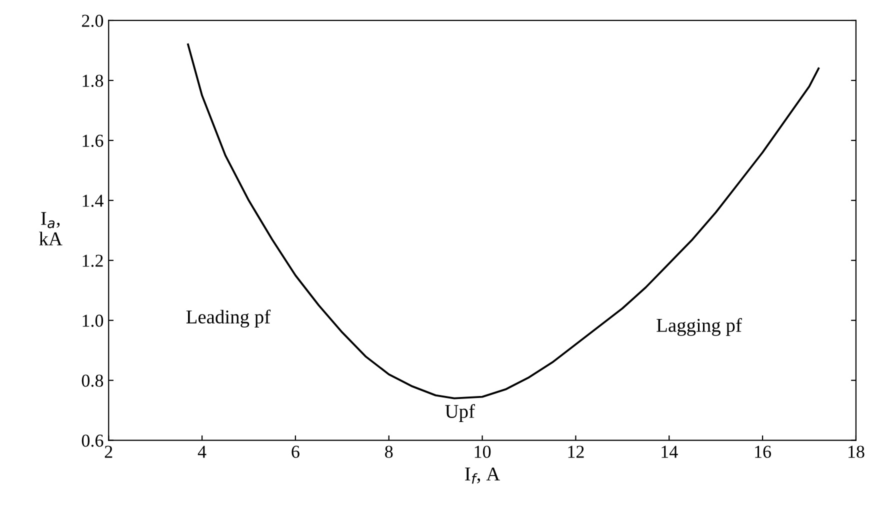 Image resolution: width=869 pixels, height=512 pixels. What do you see at coordinates (93, 380) in the screenshot?
I see `y-tick-label: 0.8` at bounding box center [93, 380].